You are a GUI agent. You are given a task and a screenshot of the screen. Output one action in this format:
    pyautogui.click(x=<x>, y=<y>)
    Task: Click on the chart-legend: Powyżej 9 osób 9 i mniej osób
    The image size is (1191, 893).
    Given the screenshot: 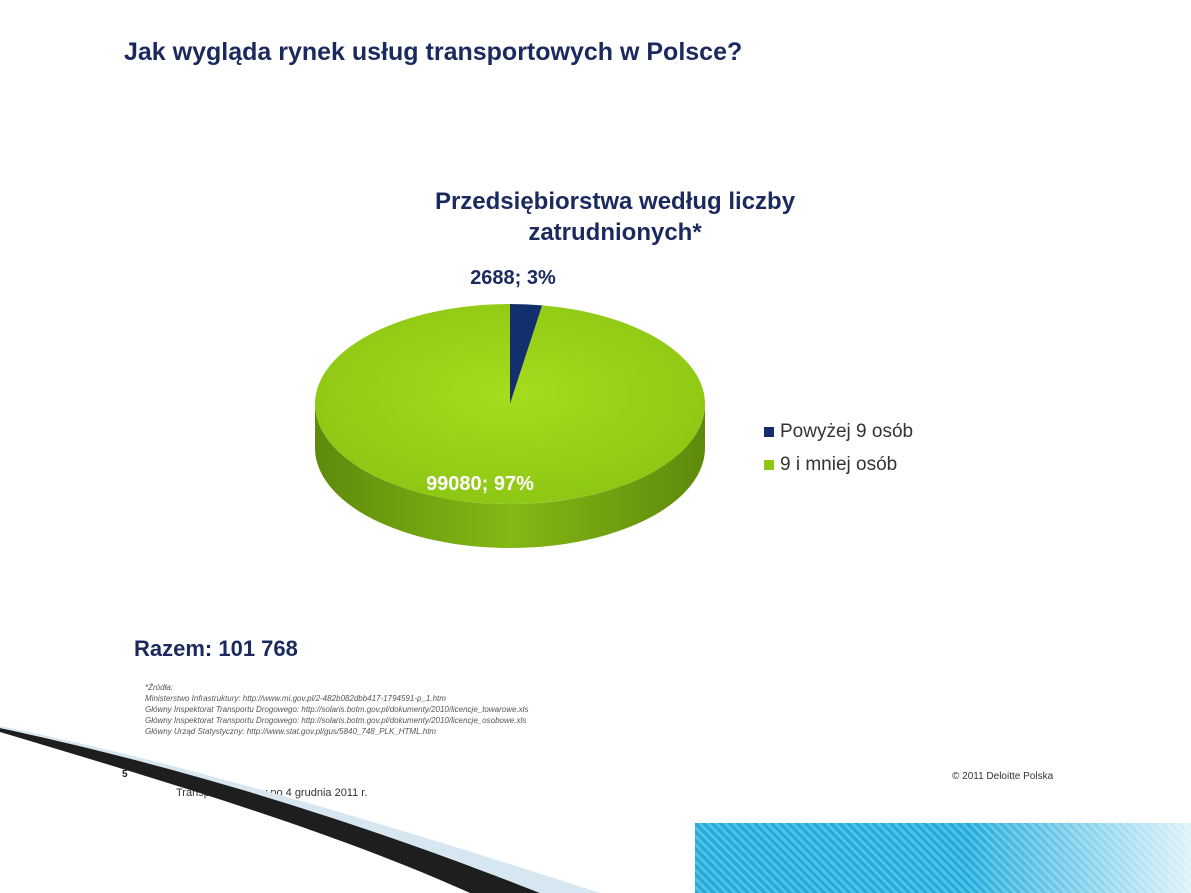 What is the action you would take?
    pyautogui.click(x=838, y=448)
    